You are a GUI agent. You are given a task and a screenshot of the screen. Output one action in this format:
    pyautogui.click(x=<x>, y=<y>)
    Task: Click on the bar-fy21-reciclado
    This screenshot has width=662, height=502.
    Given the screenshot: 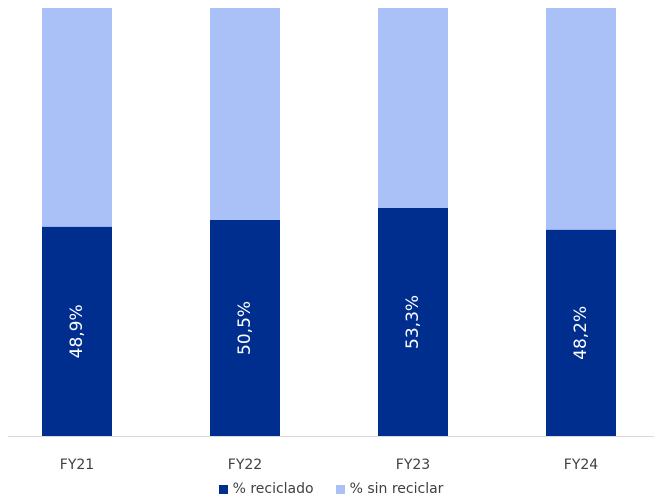 What is the action you would take?
    pyautogui.click(x=77, y=331)
    